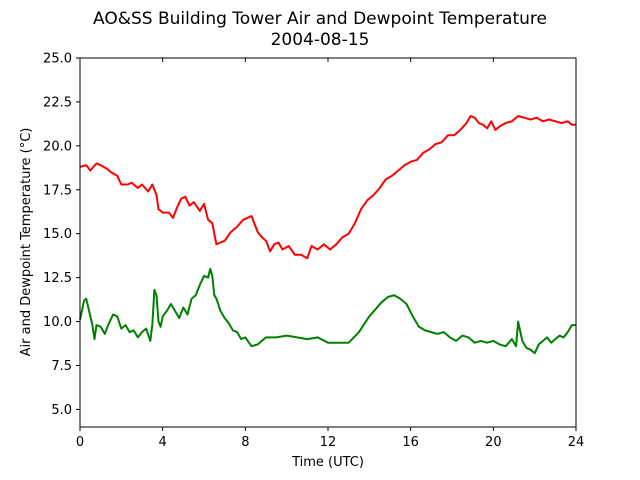 This screenshot has width=640, height=480. I want to click on y-axis: 5.0 7.5 10.0 12.5 15.0 17.5 20.0 22.5 25.0, so click(61, 235).